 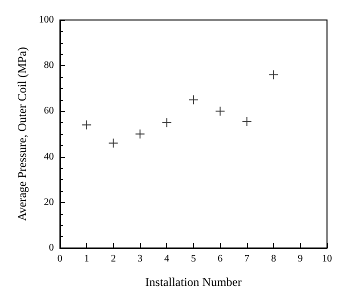 I want to click on x-tick-label: 9, so click(x=300, y=259).